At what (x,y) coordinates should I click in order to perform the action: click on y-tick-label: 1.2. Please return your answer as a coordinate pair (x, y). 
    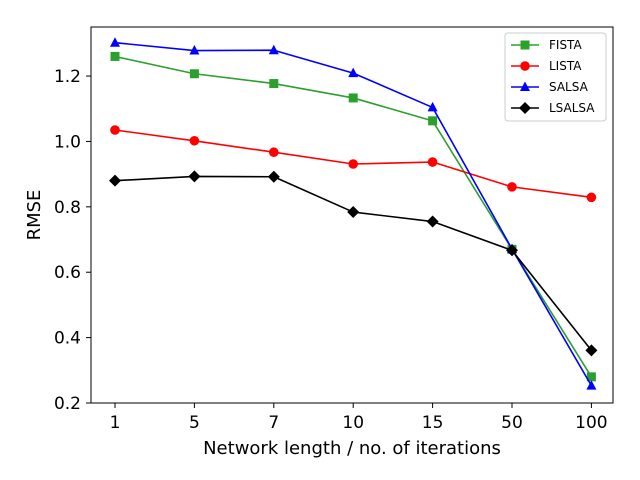
    Looking at the image, I should click on (67, 77).